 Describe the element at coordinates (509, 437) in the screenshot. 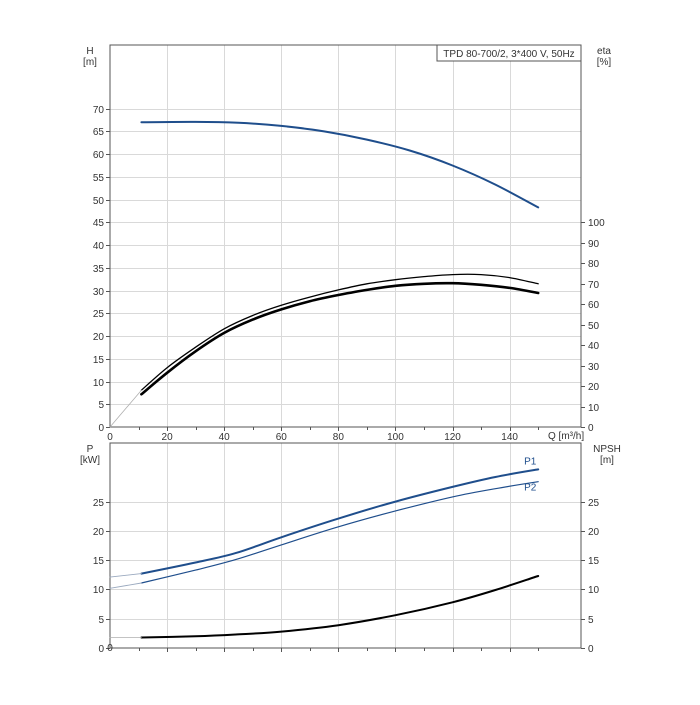

I see `top-x-tick-label: 140` at that location.